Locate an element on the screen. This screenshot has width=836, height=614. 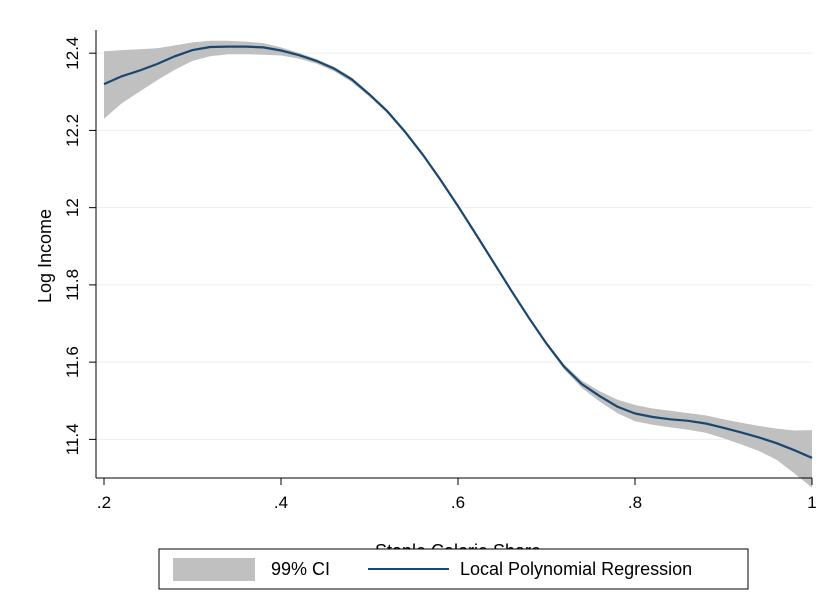
x-tick-label: .8 is located at coordinates (635, 502).